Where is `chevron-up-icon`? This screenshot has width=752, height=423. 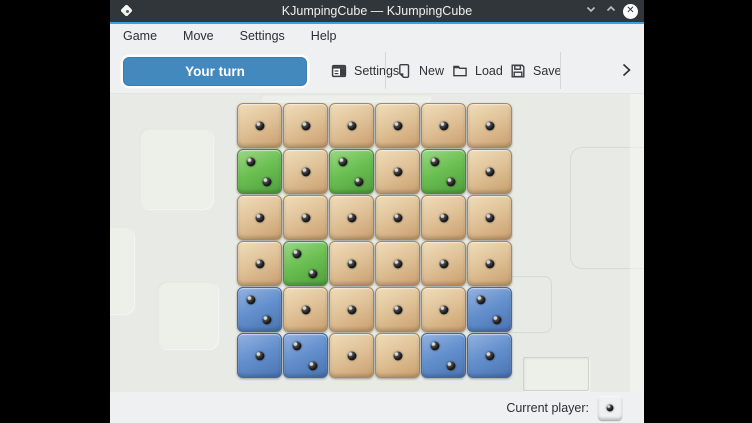 chevron-up-icon is located at coordinates (611, 11).